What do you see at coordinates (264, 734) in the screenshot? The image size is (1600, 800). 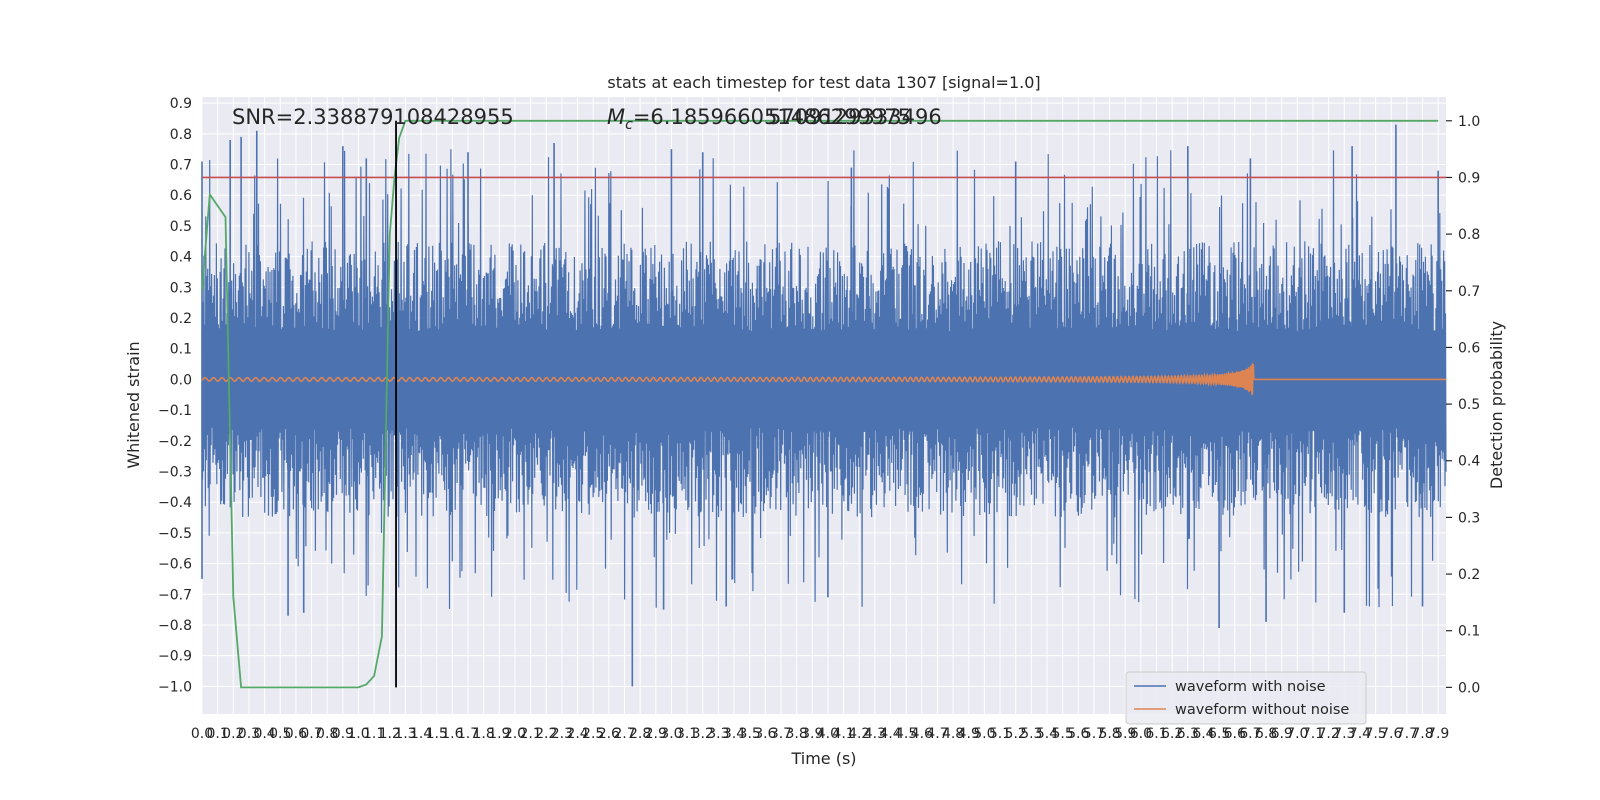 I see `x-tick-label: 0.4` at bounding box center [264, 734].